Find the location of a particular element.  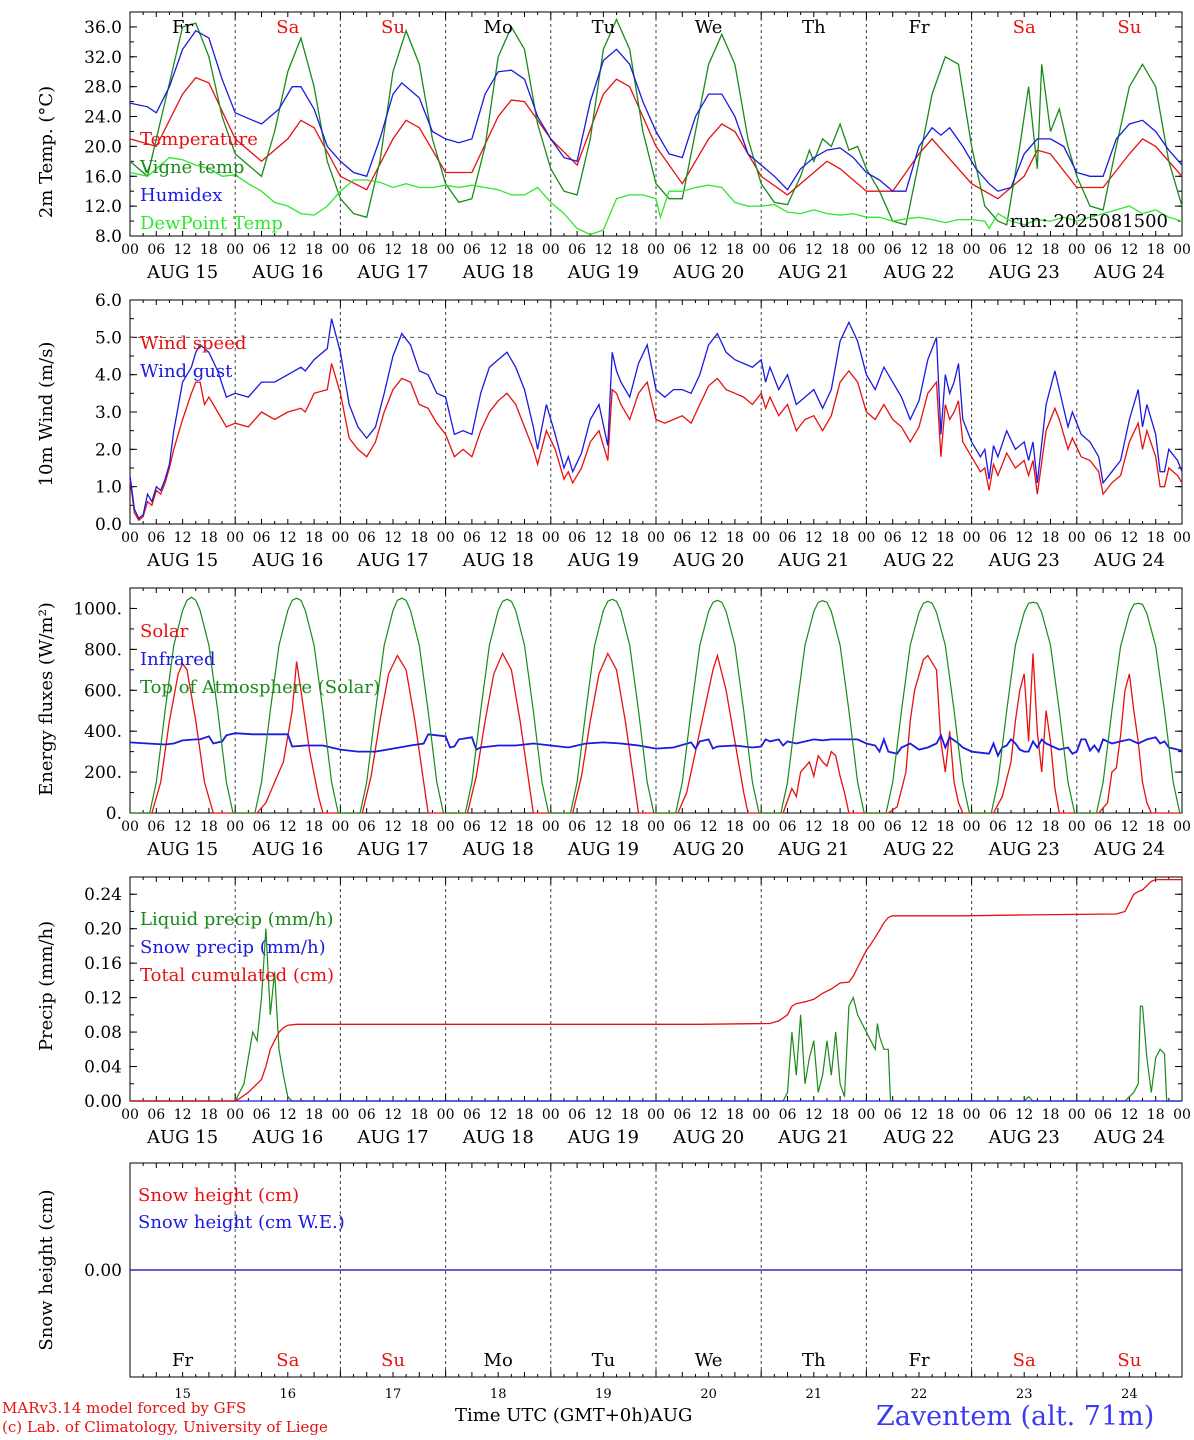

day-number-label: 15 is located at coordinates (182, 1394).